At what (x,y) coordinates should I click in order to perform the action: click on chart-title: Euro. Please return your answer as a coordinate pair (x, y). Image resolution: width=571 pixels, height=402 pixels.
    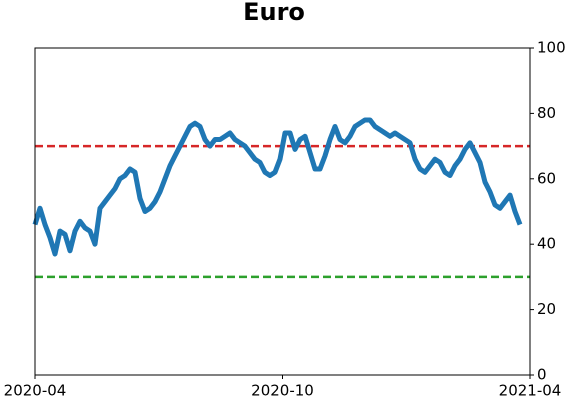
    Looking at the image, I should click on (274, 13).